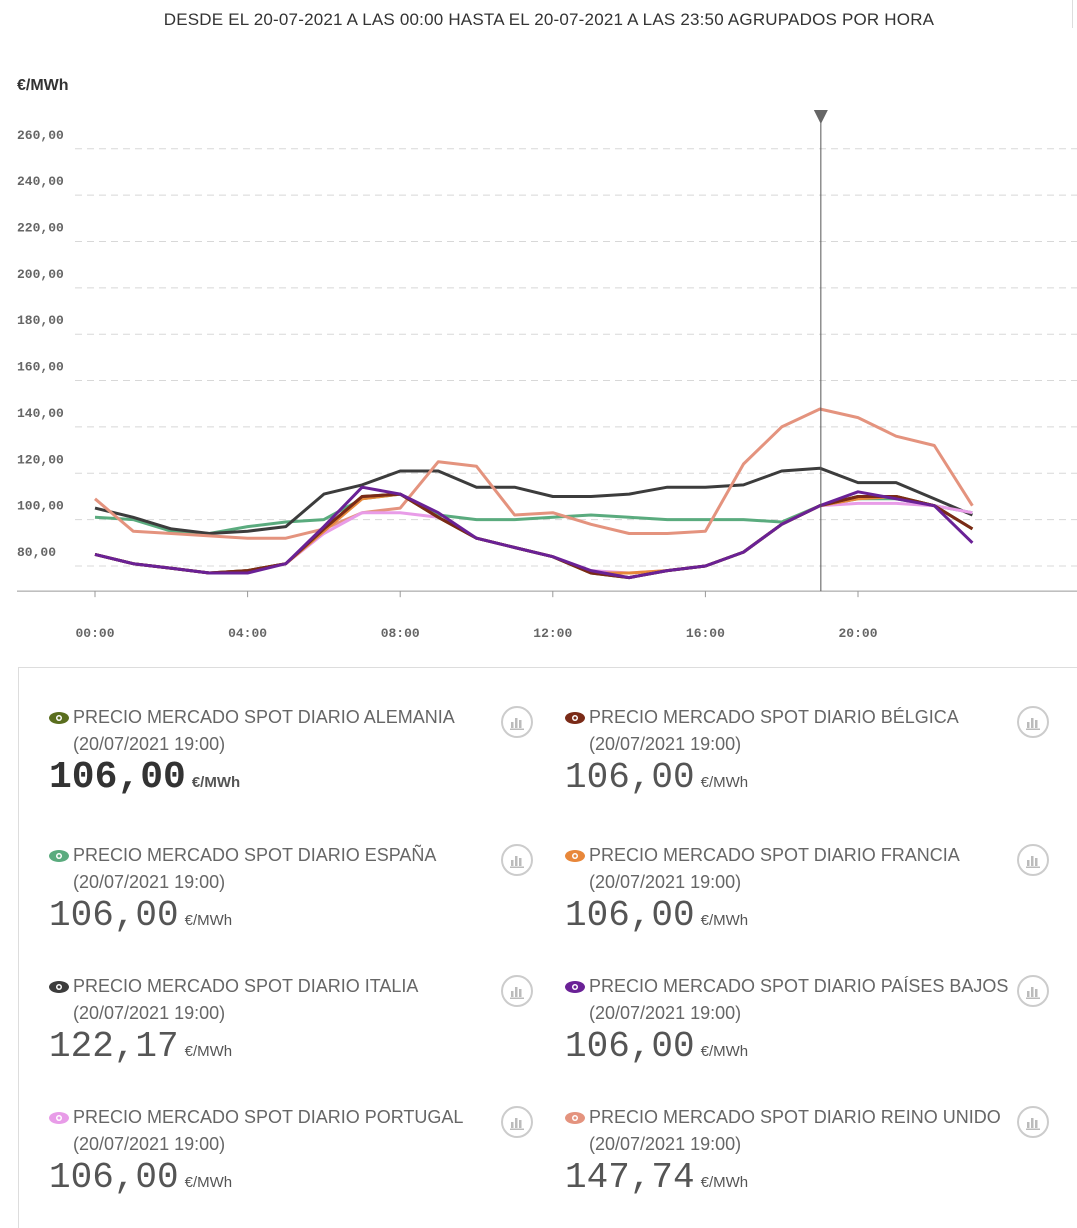 The height and width of the screenshot is (1228, 1077). I want to click on y-axis-unit: €/MWh, so click(43, 85).